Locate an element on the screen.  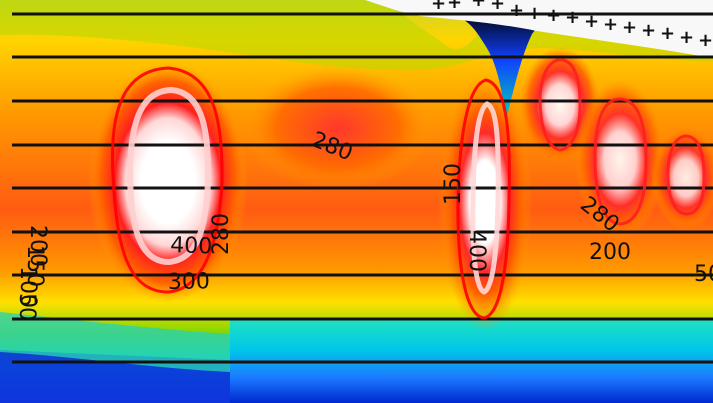
contour-label-280-left: 280 is located at coordinates (221, 234).